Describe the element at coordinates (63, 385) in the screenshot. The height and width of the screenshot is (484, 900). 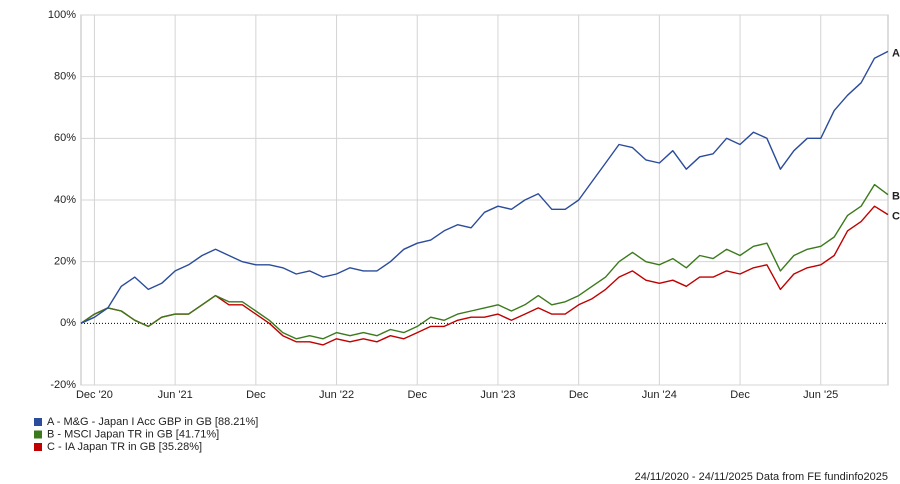
I see `y-tick-label: -20%` at that location.